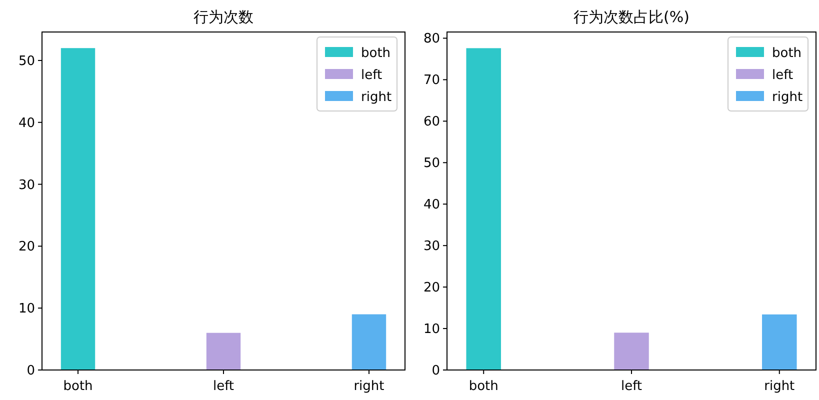  What do you see at coordinates (632, 17) in the screenshot?
I see `chart-title: 行为次数占比(%)` at bounding box center [632, 17].